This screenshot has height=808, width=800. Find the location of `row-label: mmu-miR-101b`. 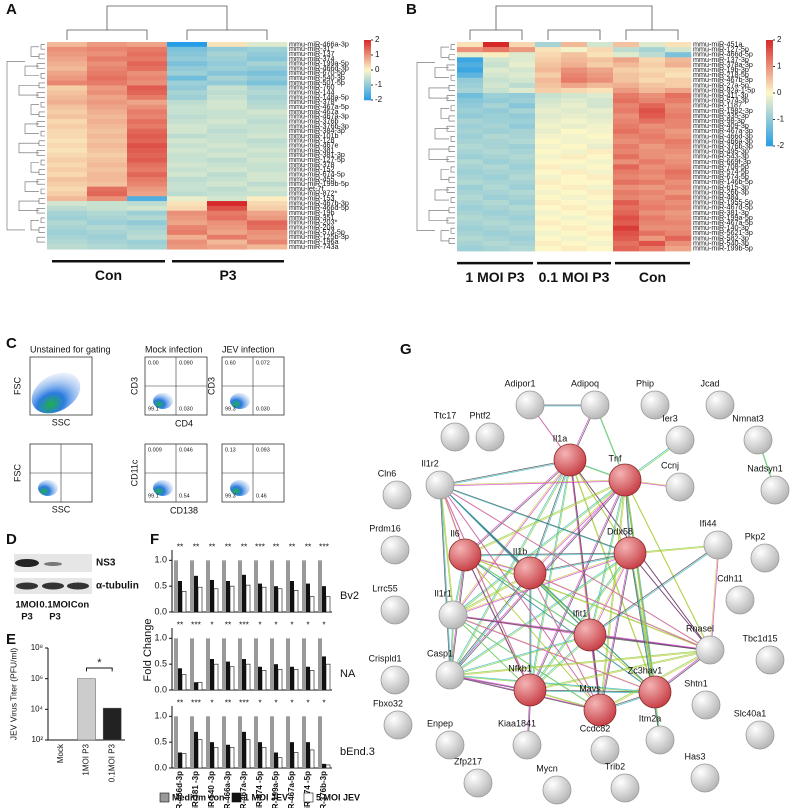

row-label: mmu-miR-101b is located at coordinates (314, 135).